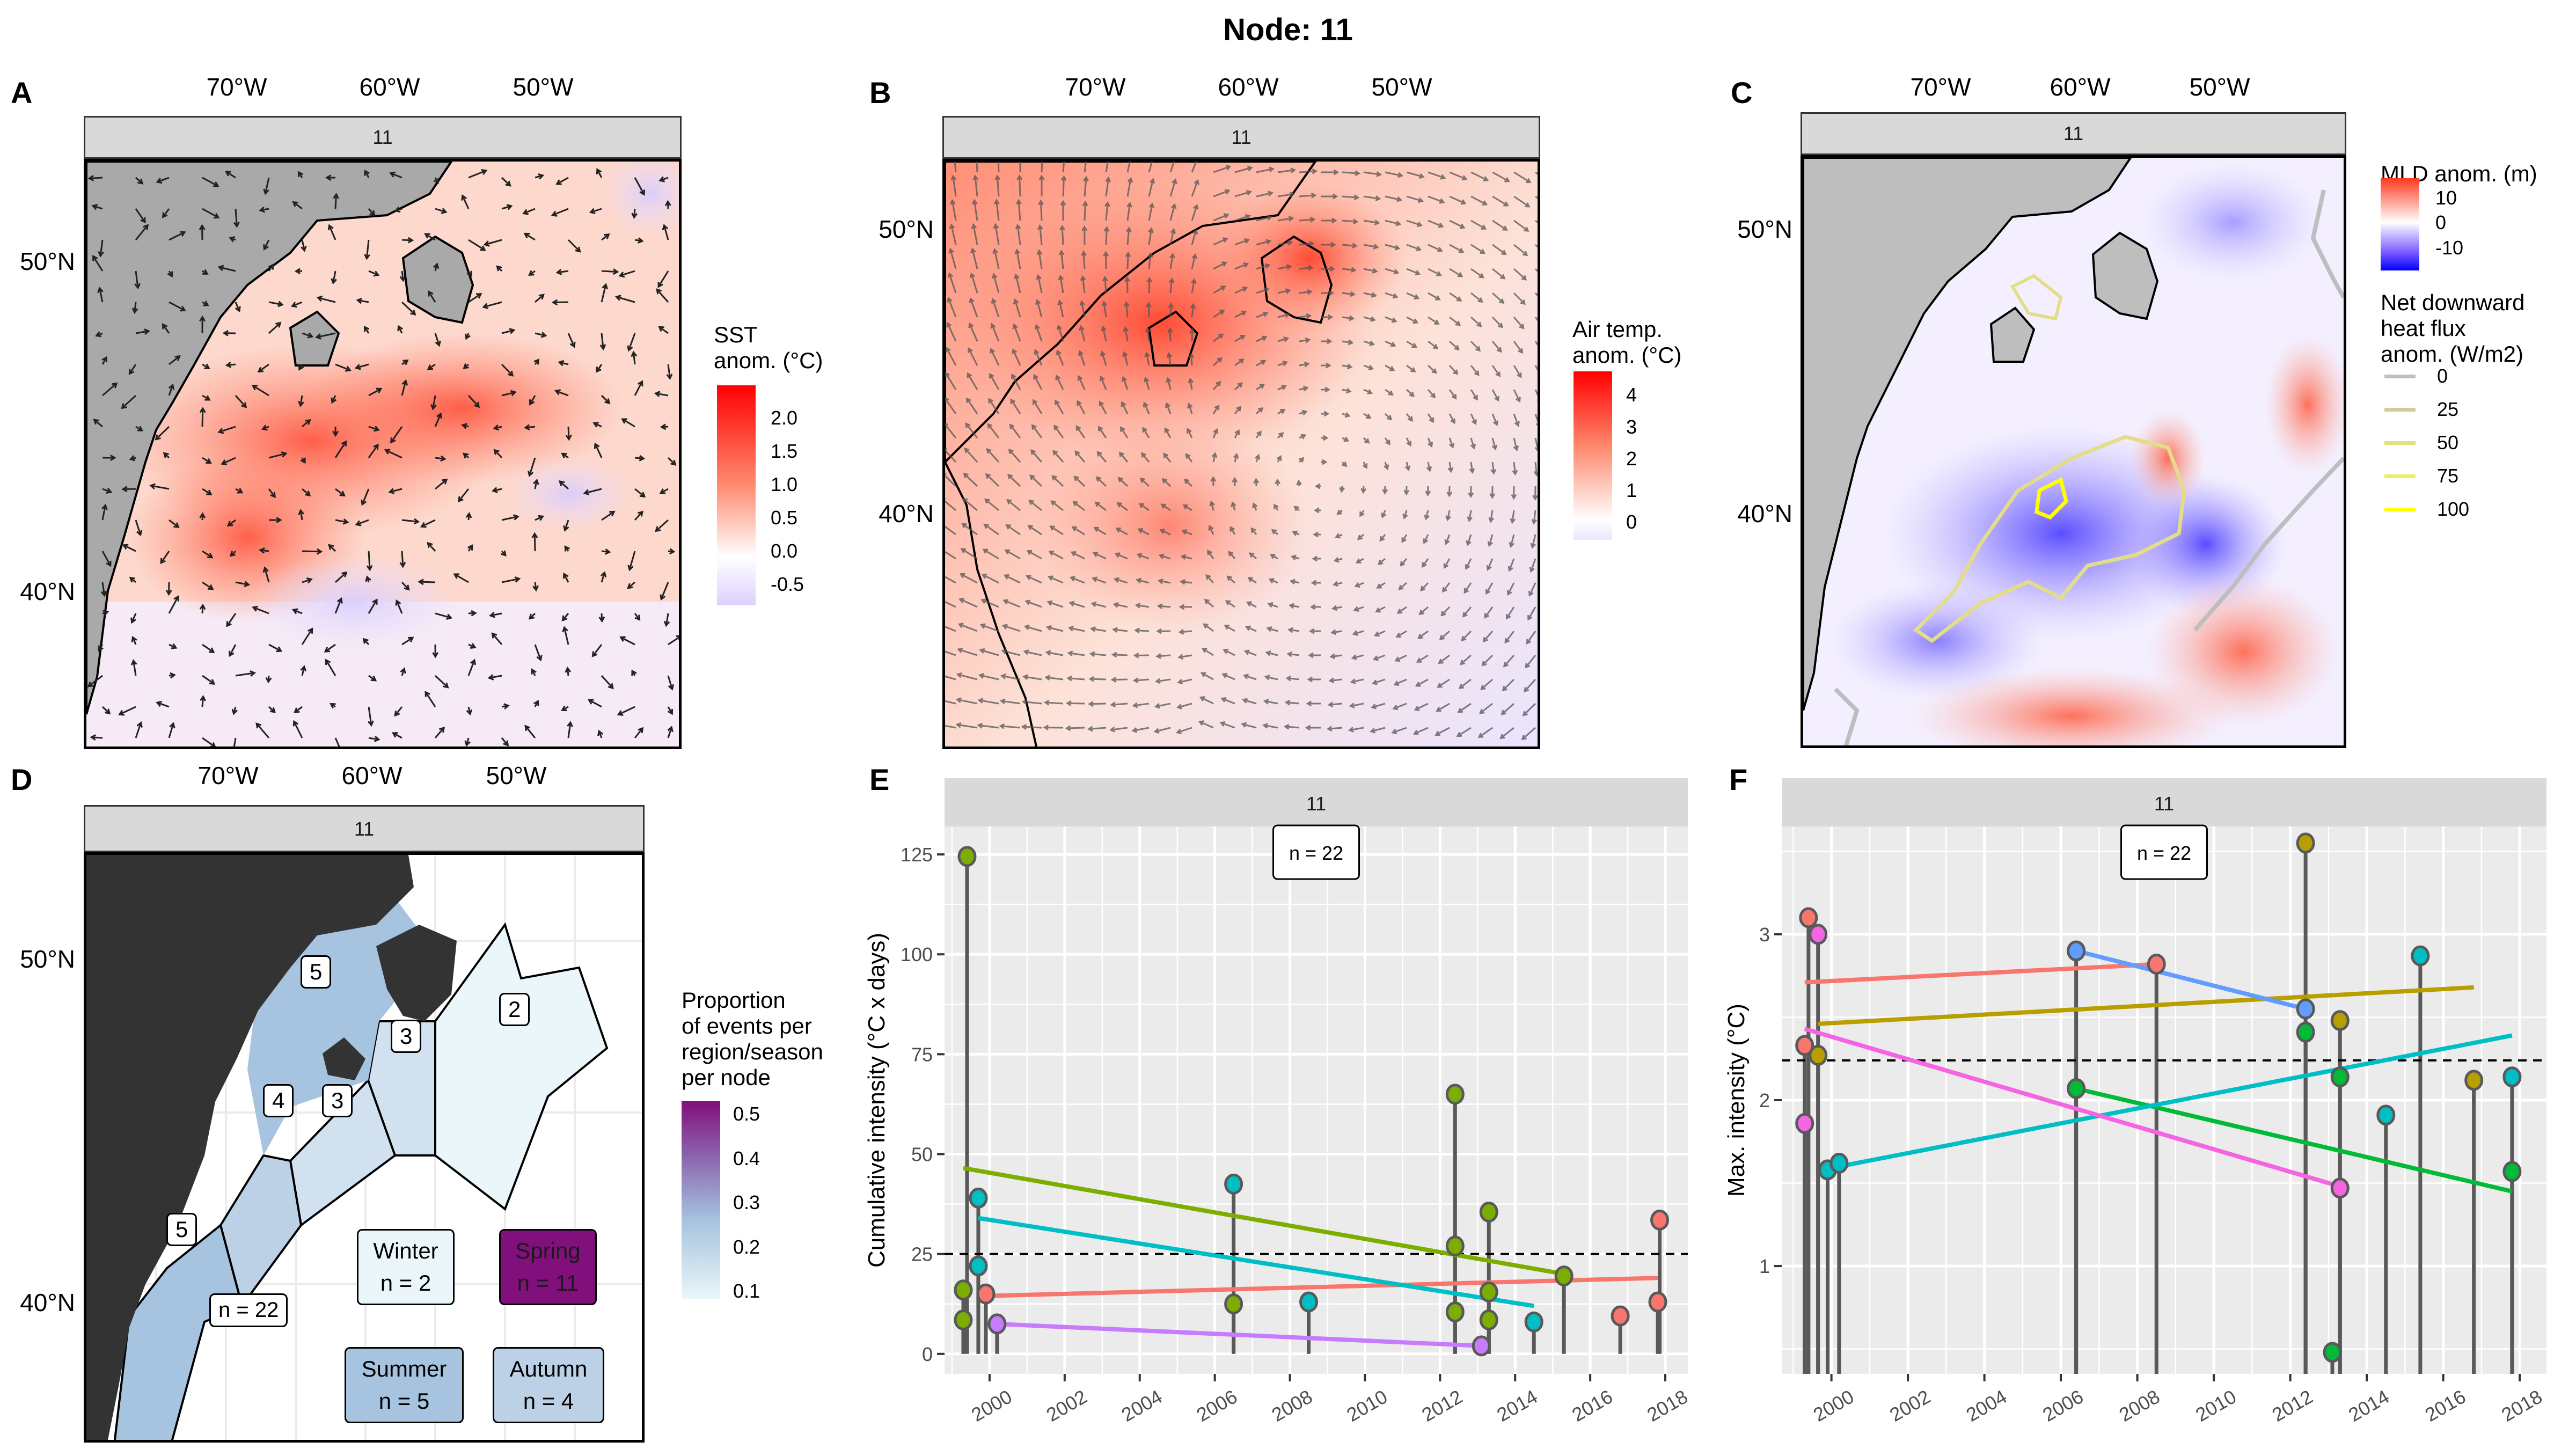 Image resolution: width=2576 pixels, height=1449 pixels. Describe the element at coordinates (2448, 442) in the screenshot. I see `flux-legend-label: 50` at that location.